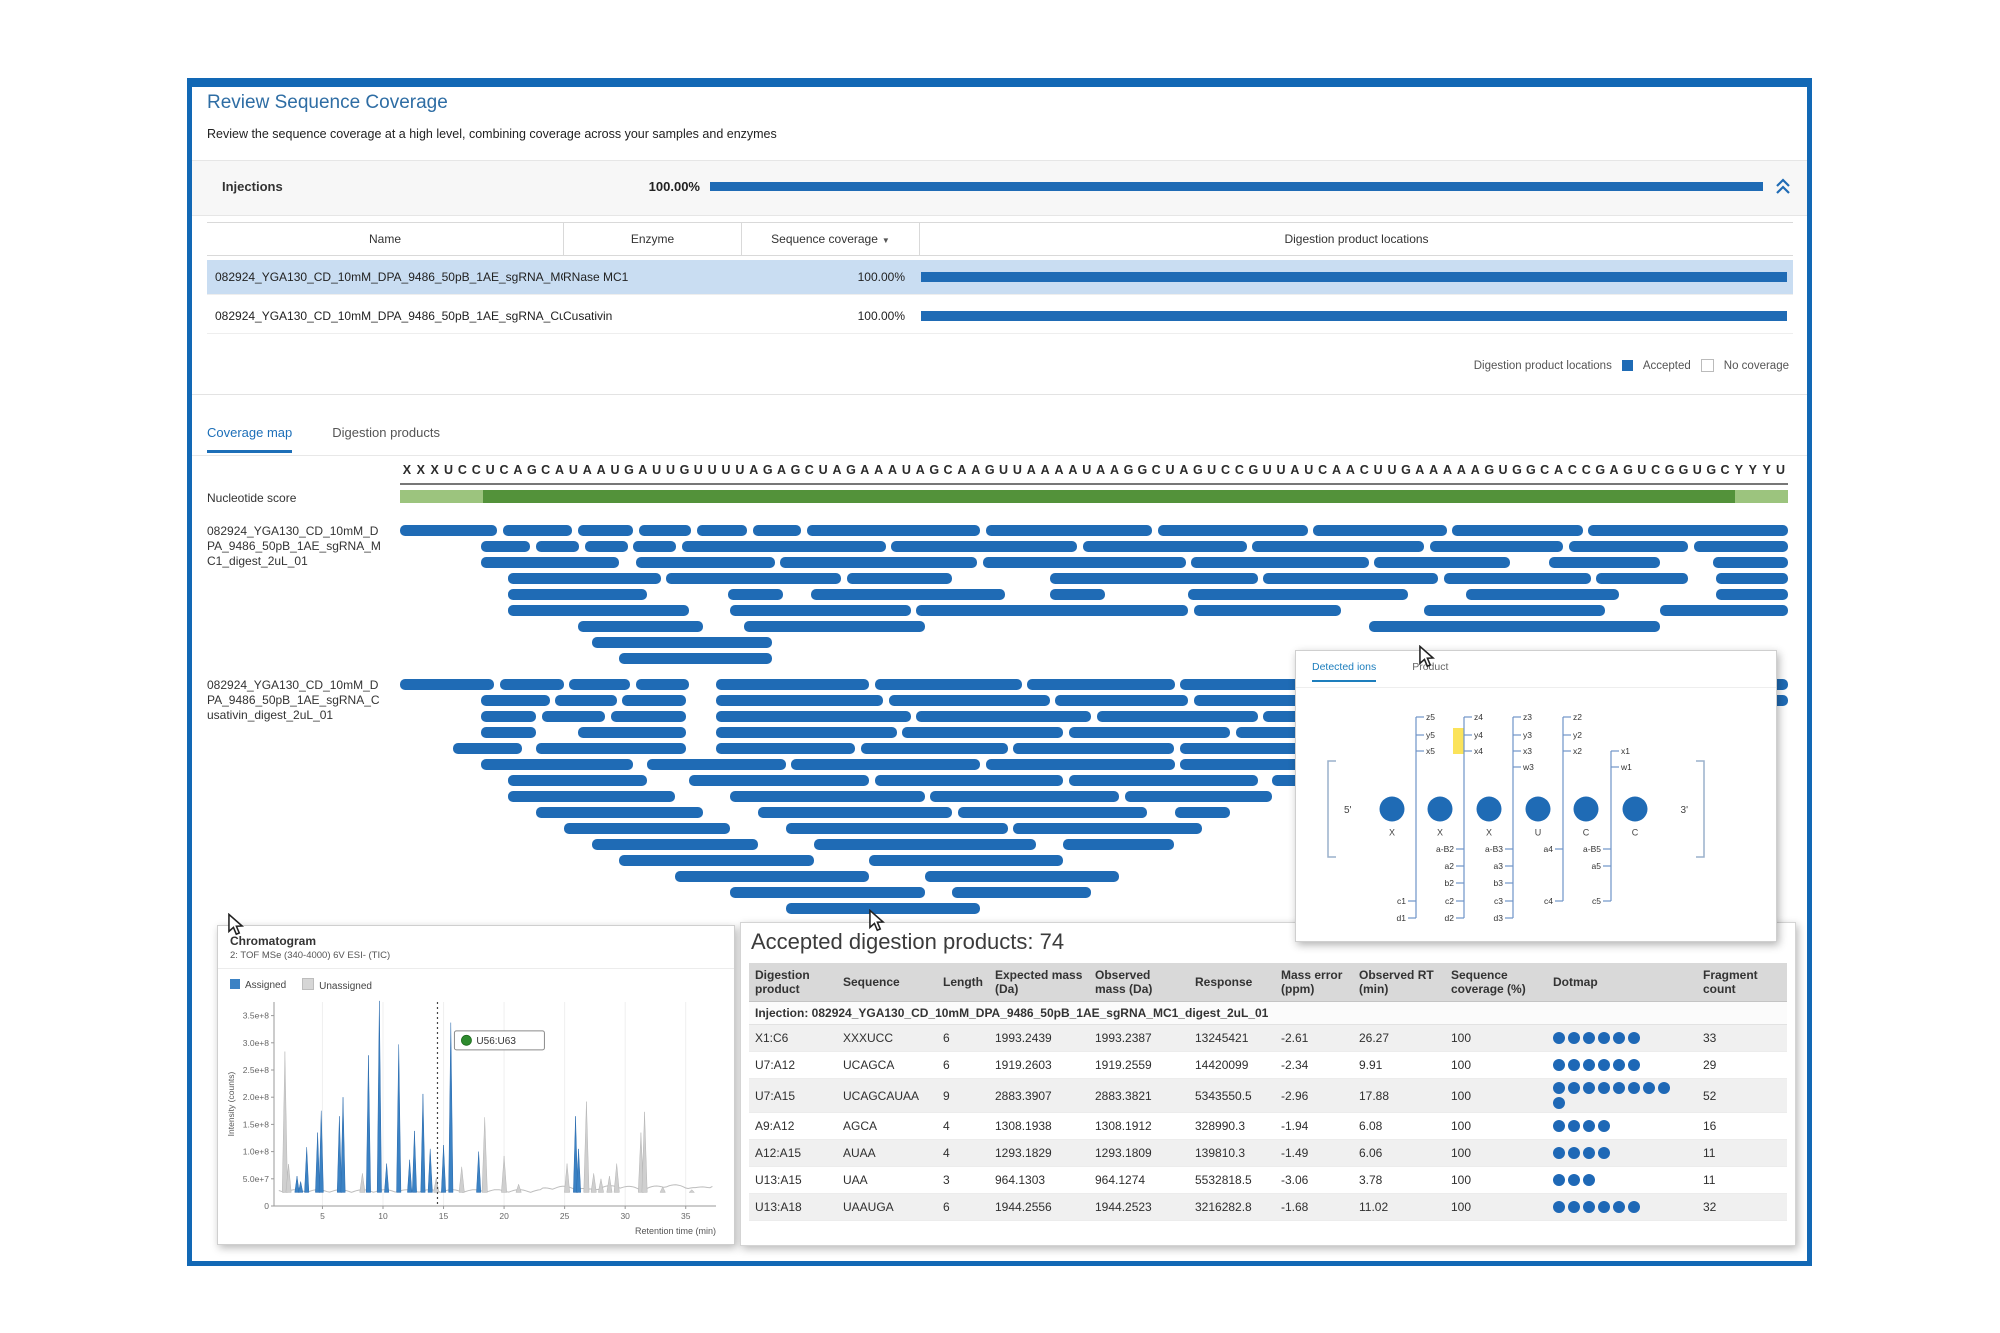 The image size is (2000, 1333). Describe the element at coordinates (1124, 982) in the screenshot. I see `products-column-header: Observed mass (Da)` at that location.